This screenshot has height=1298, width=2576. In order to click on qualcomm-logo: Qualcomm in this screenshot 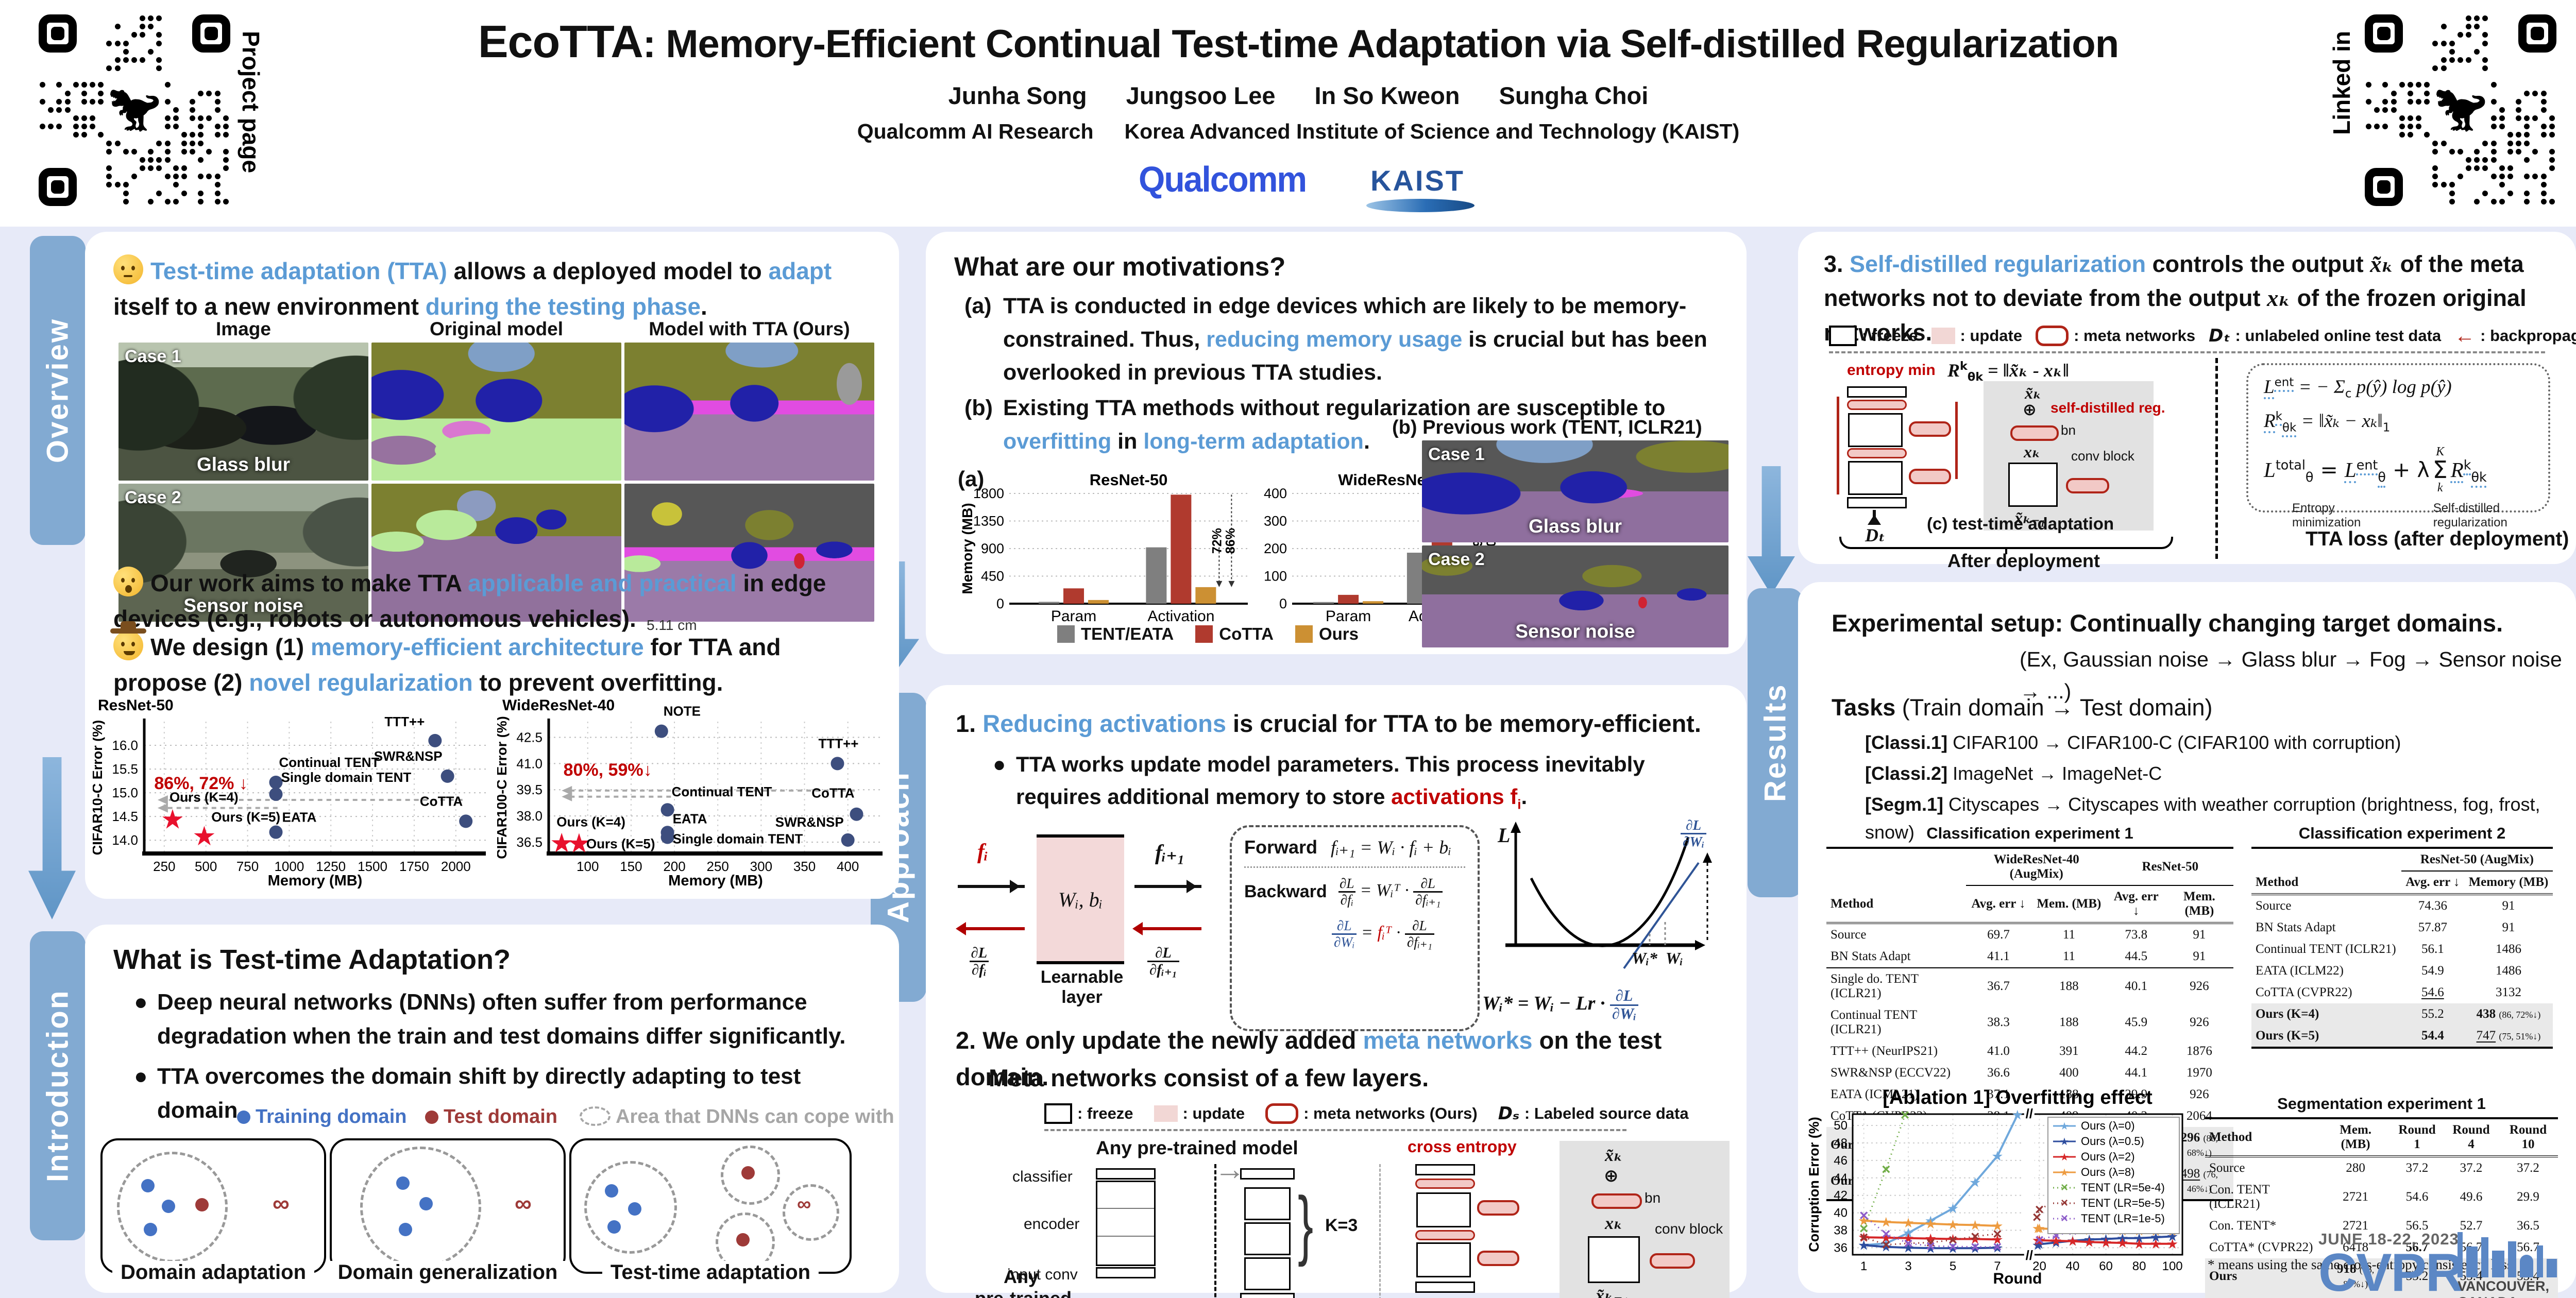, I will do `click(1223, 179)`.